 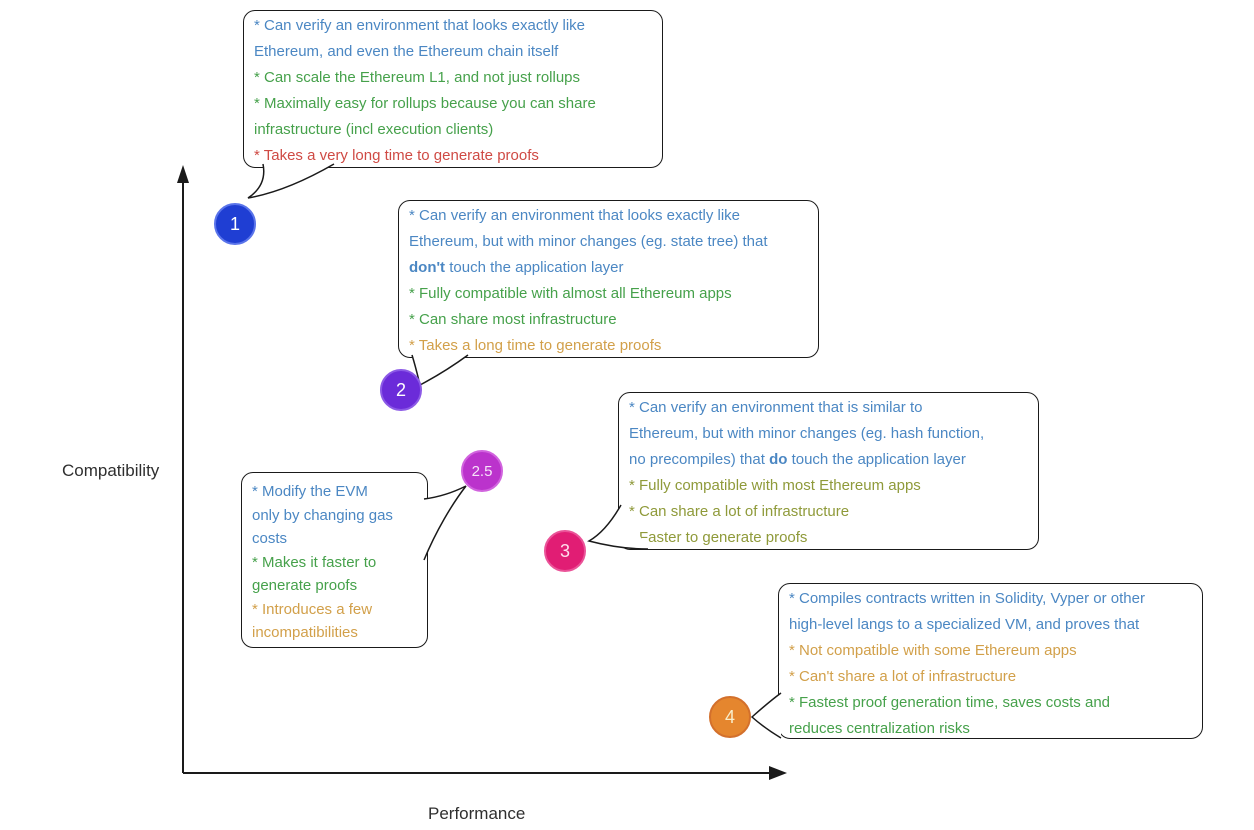 I want to click on bubble-bullet: * Can share most infrastructure, so click(x=513, y=319).